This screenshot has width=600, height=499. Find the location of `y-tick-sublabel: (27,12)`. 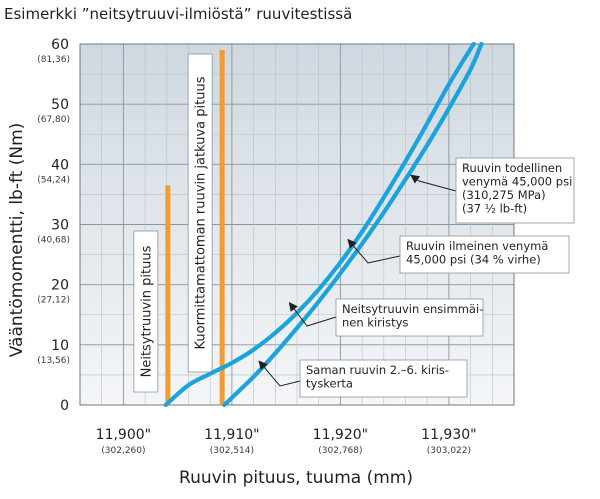

y-tick-sublabel: (27,12) is located at coordinates (53, 301).